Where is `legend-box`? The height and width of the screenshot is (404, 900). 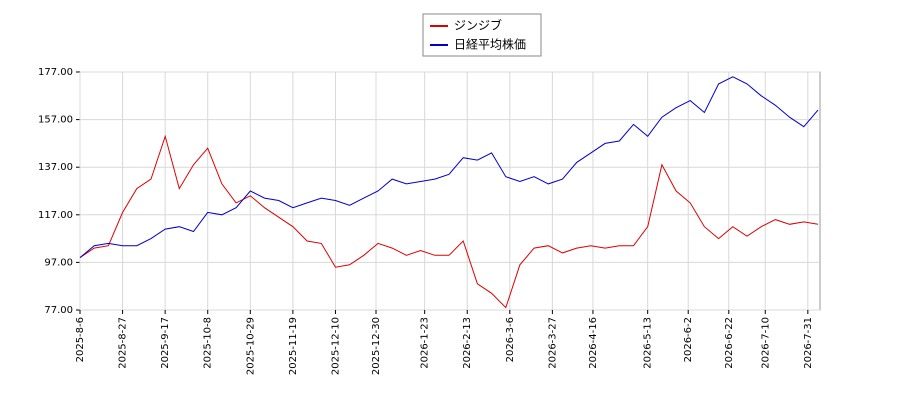
legend-box is located at coordinates (482, 35).